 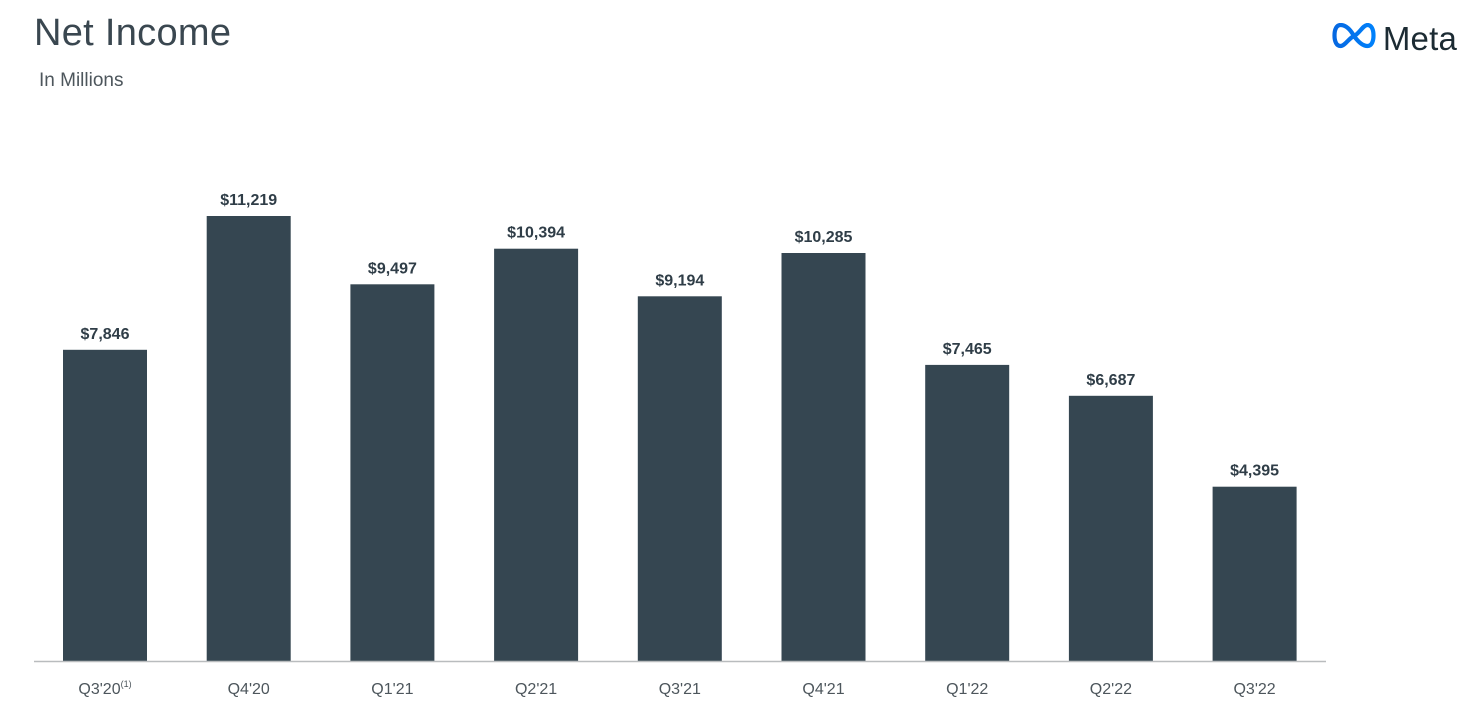 What do you see at coordinates (823, 457) in the screenshot?
I see `bar-Q4'21` at bounding box center [823, 457].